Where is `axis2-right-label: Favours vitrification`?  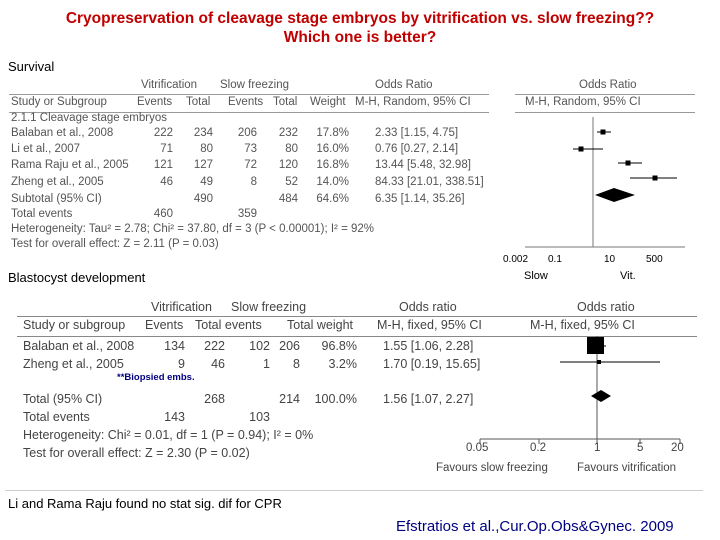
axis2-right-label: Favours vitrification is located at coordinates (627, 468).